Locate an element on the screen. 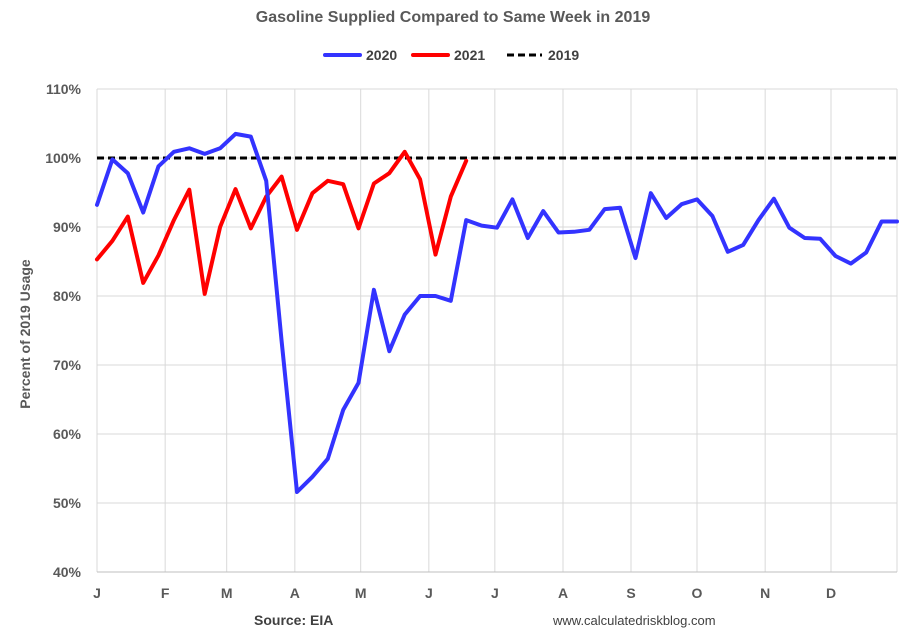 The height and width of the screenshot is (638, 908). website-label: www.calculatedriskblog.com is located at coordinates (634, 620).